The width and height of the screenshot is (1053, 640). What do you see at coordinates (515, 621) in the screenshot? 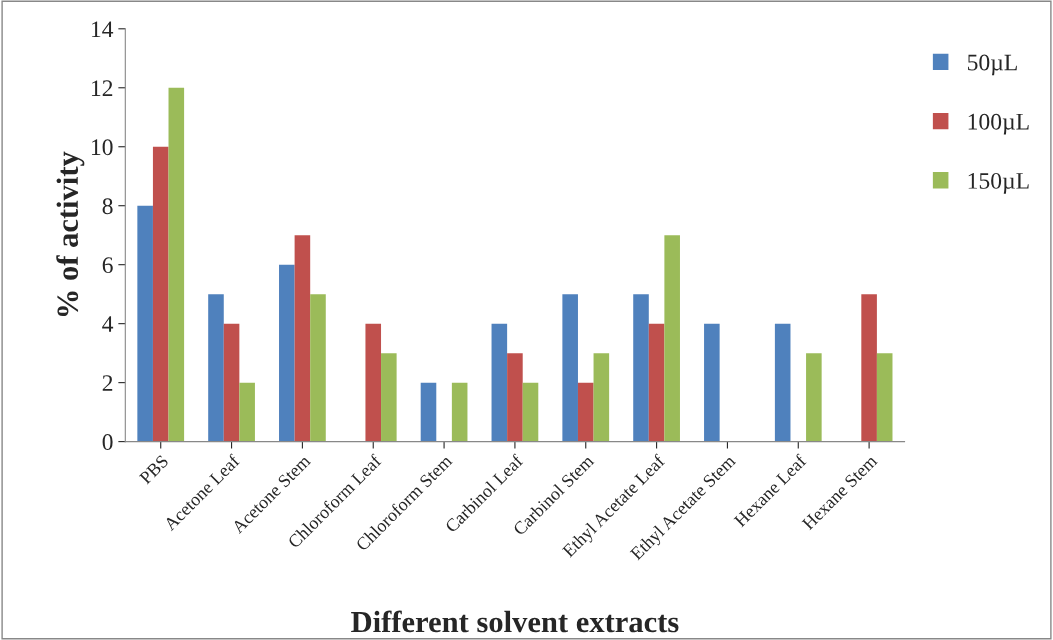
I see `x-axis-title: Different solvent extracts` at bounding box center [515, 621].